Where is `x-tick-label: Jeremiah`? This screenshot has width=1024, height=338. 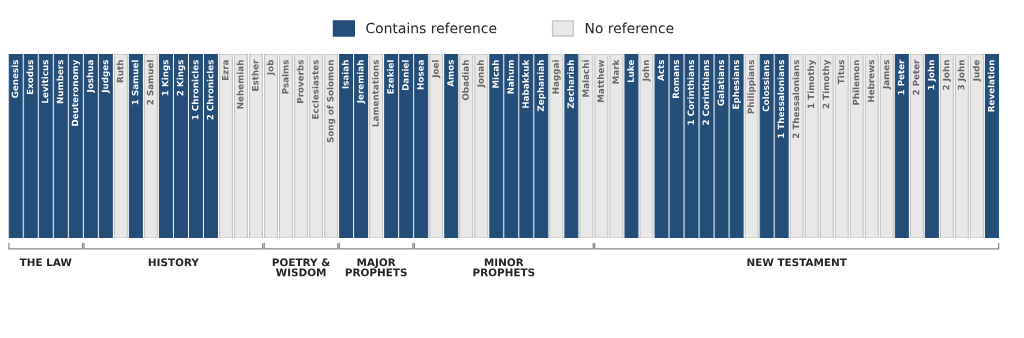 x-tick-label: Jeremiah is located at coordinates (361, 82).